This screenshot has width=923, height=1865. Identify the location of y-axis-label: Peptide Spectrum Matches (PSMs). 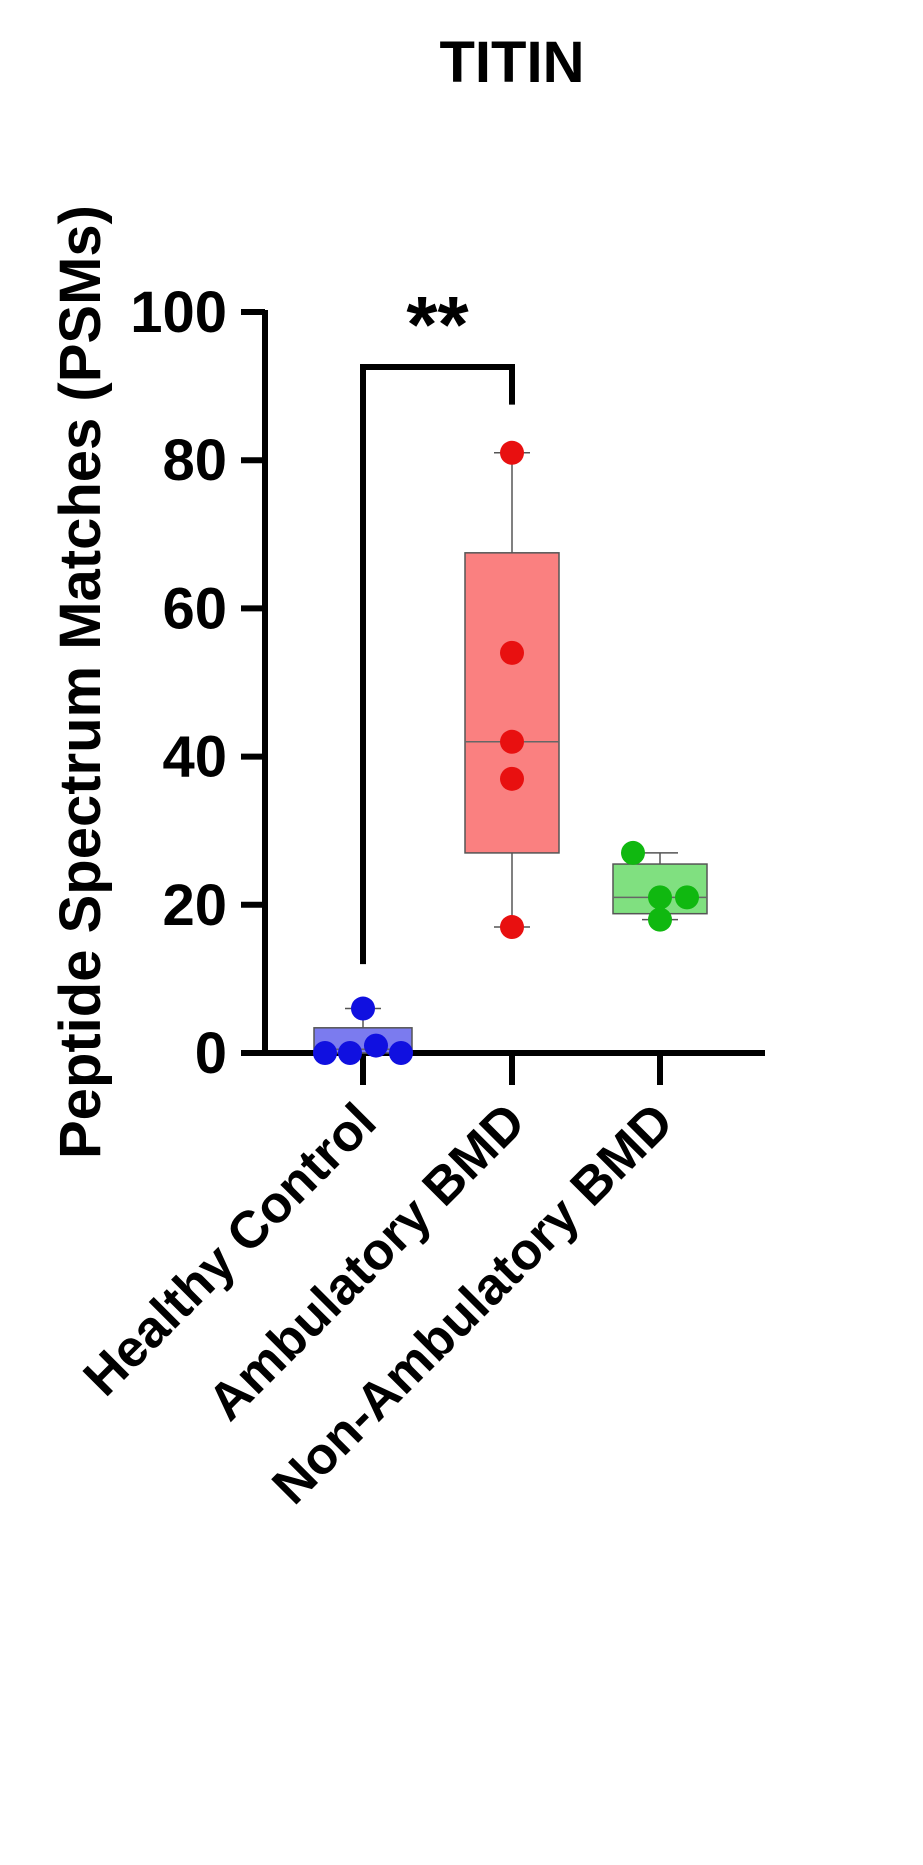
(80, 682).